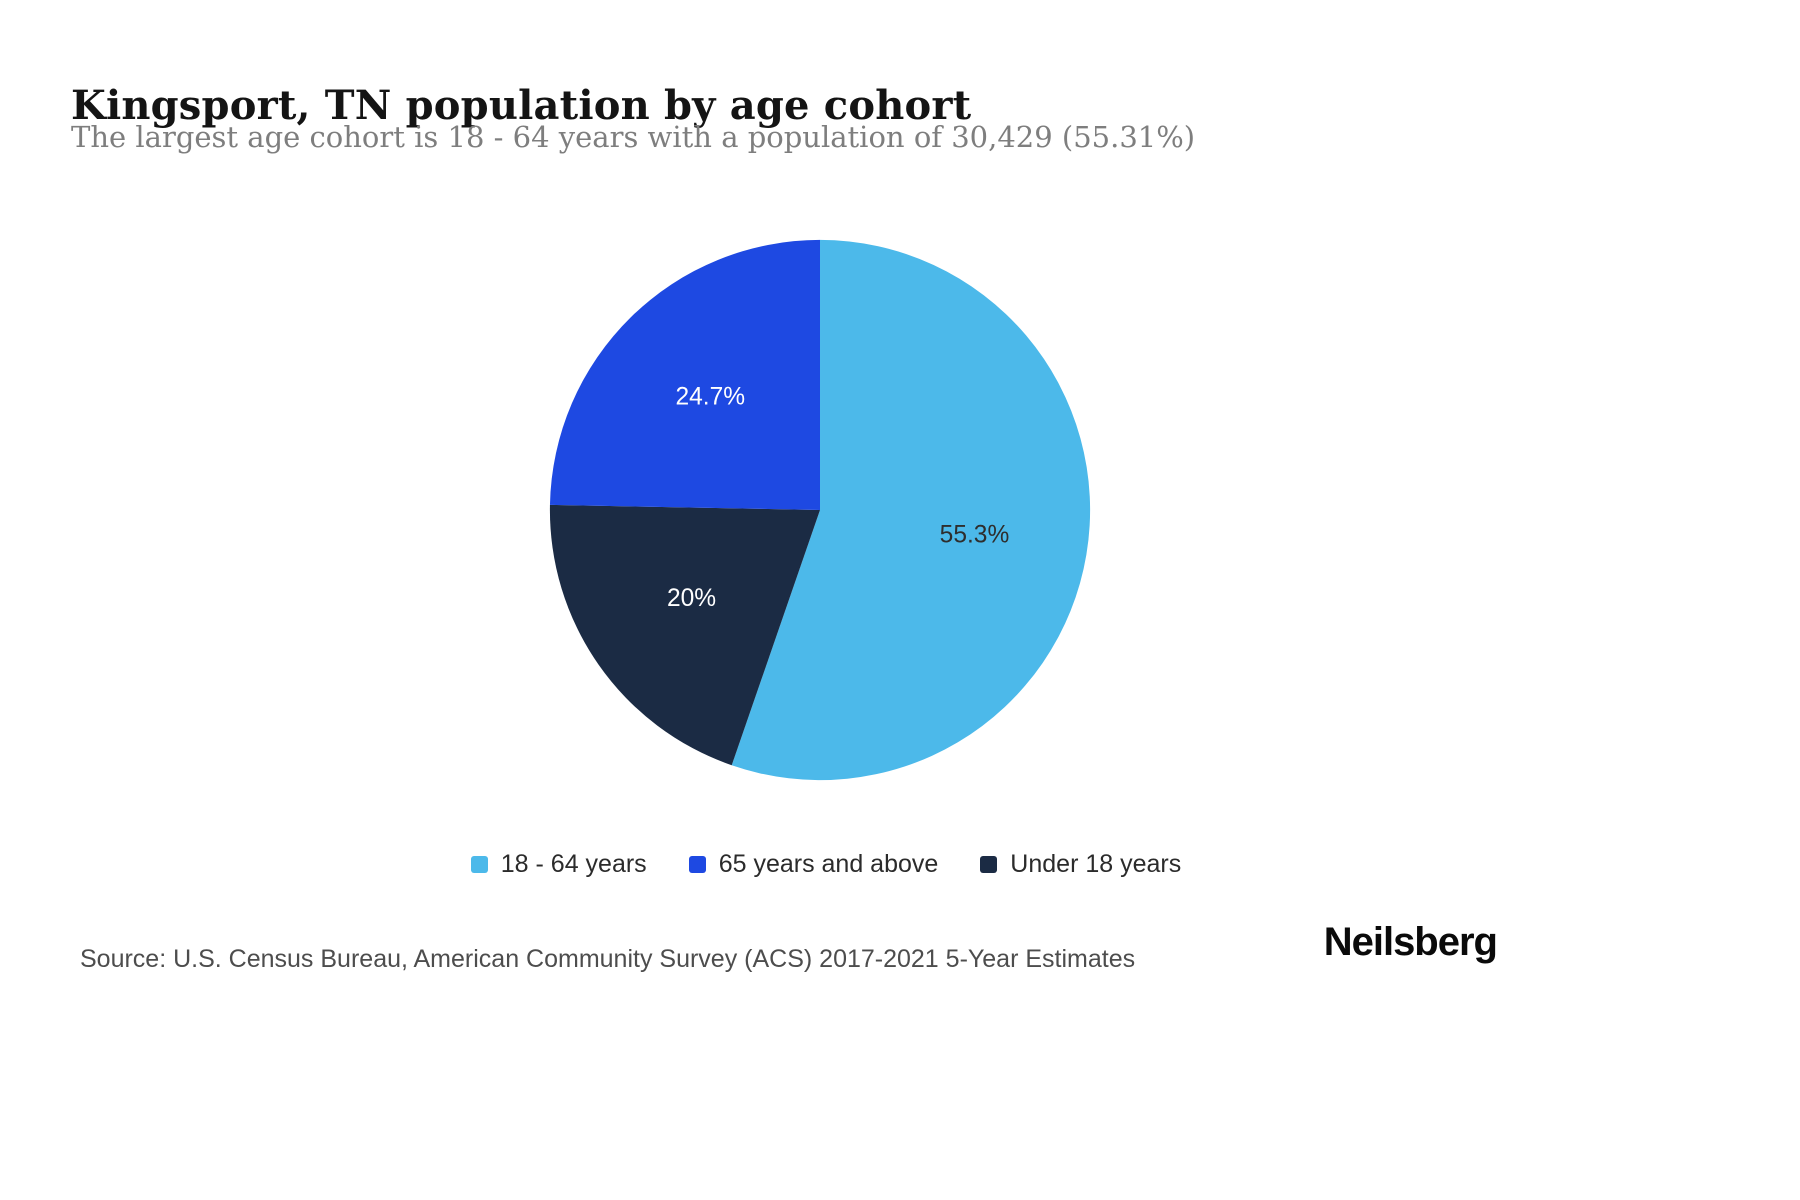 This screenshot has width=1800, height=1200. I want to click on legend-item-under-18-years: Under 18 years, so click(1080, 864).